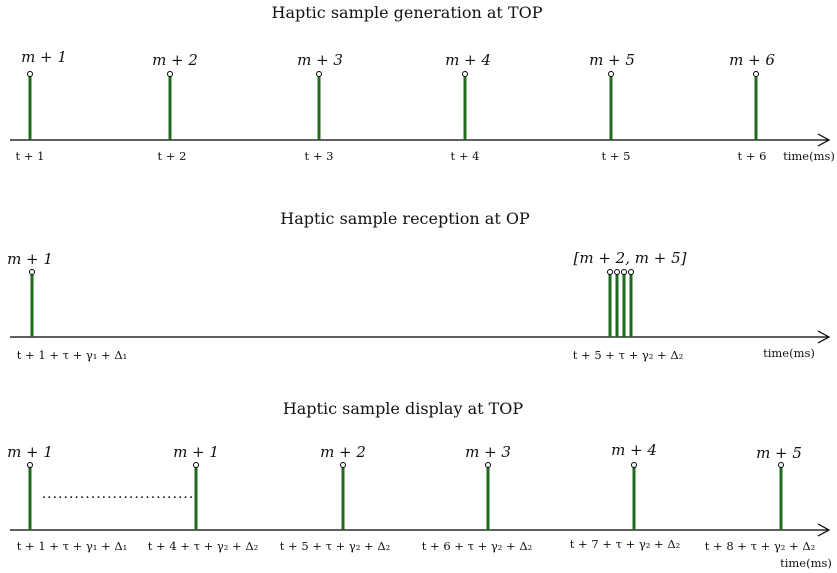 The image size is (837, 573). I want to click on panel1-tick-label: t + 5, so click(616, 156).